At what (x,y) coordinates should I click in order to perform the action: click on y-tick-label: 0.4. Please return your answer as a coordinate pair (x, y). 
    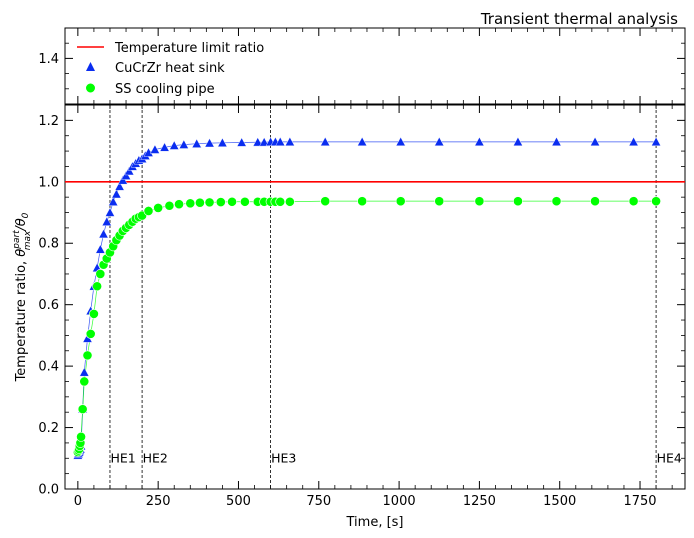
    Looking at the image, I should click on (48, 367).